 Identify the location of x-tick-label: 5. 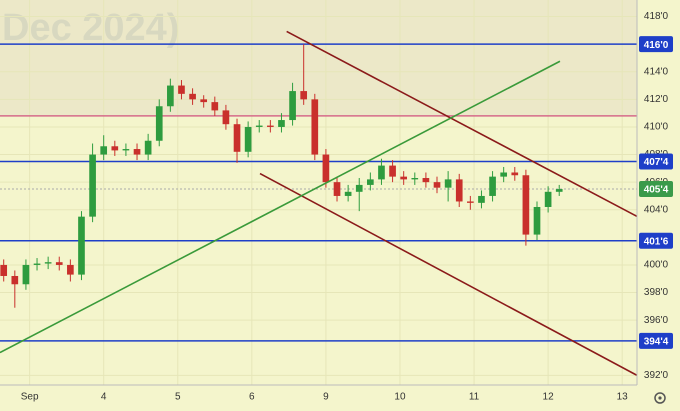
(178, 397).